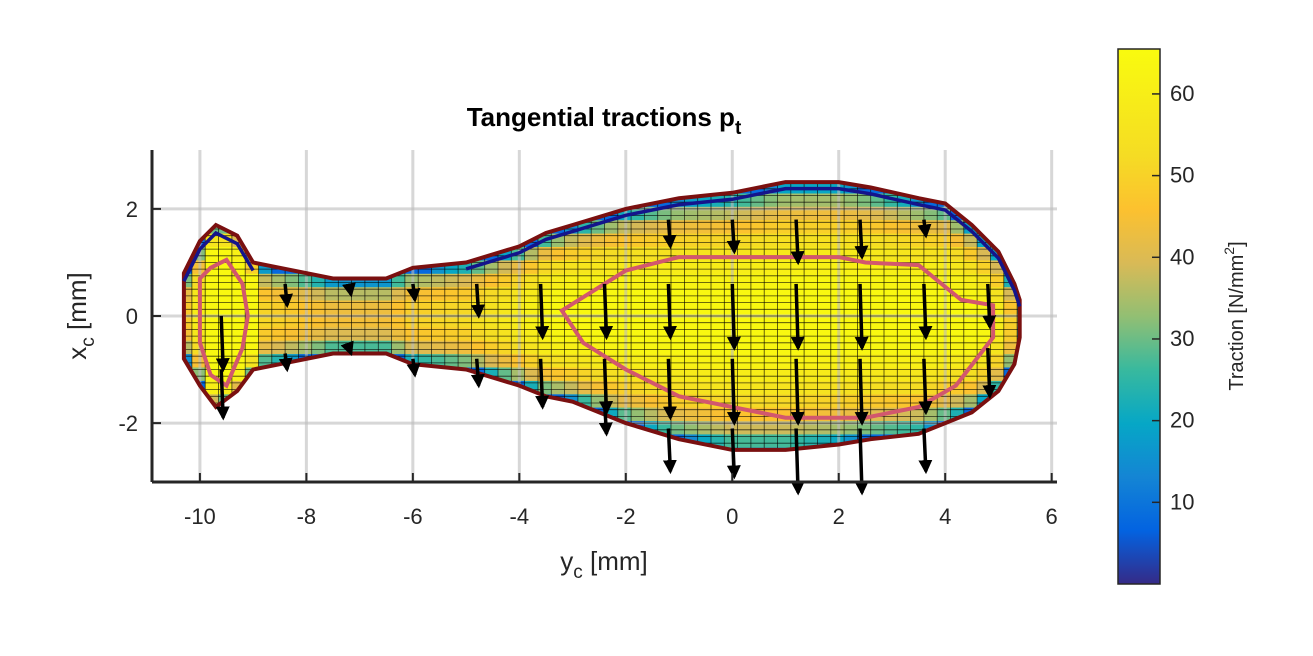  What do you see at coordinates (1237, 244) in the screenshot?
I see `colorbar-label-close: ]` at bounding box center [1237, 244].